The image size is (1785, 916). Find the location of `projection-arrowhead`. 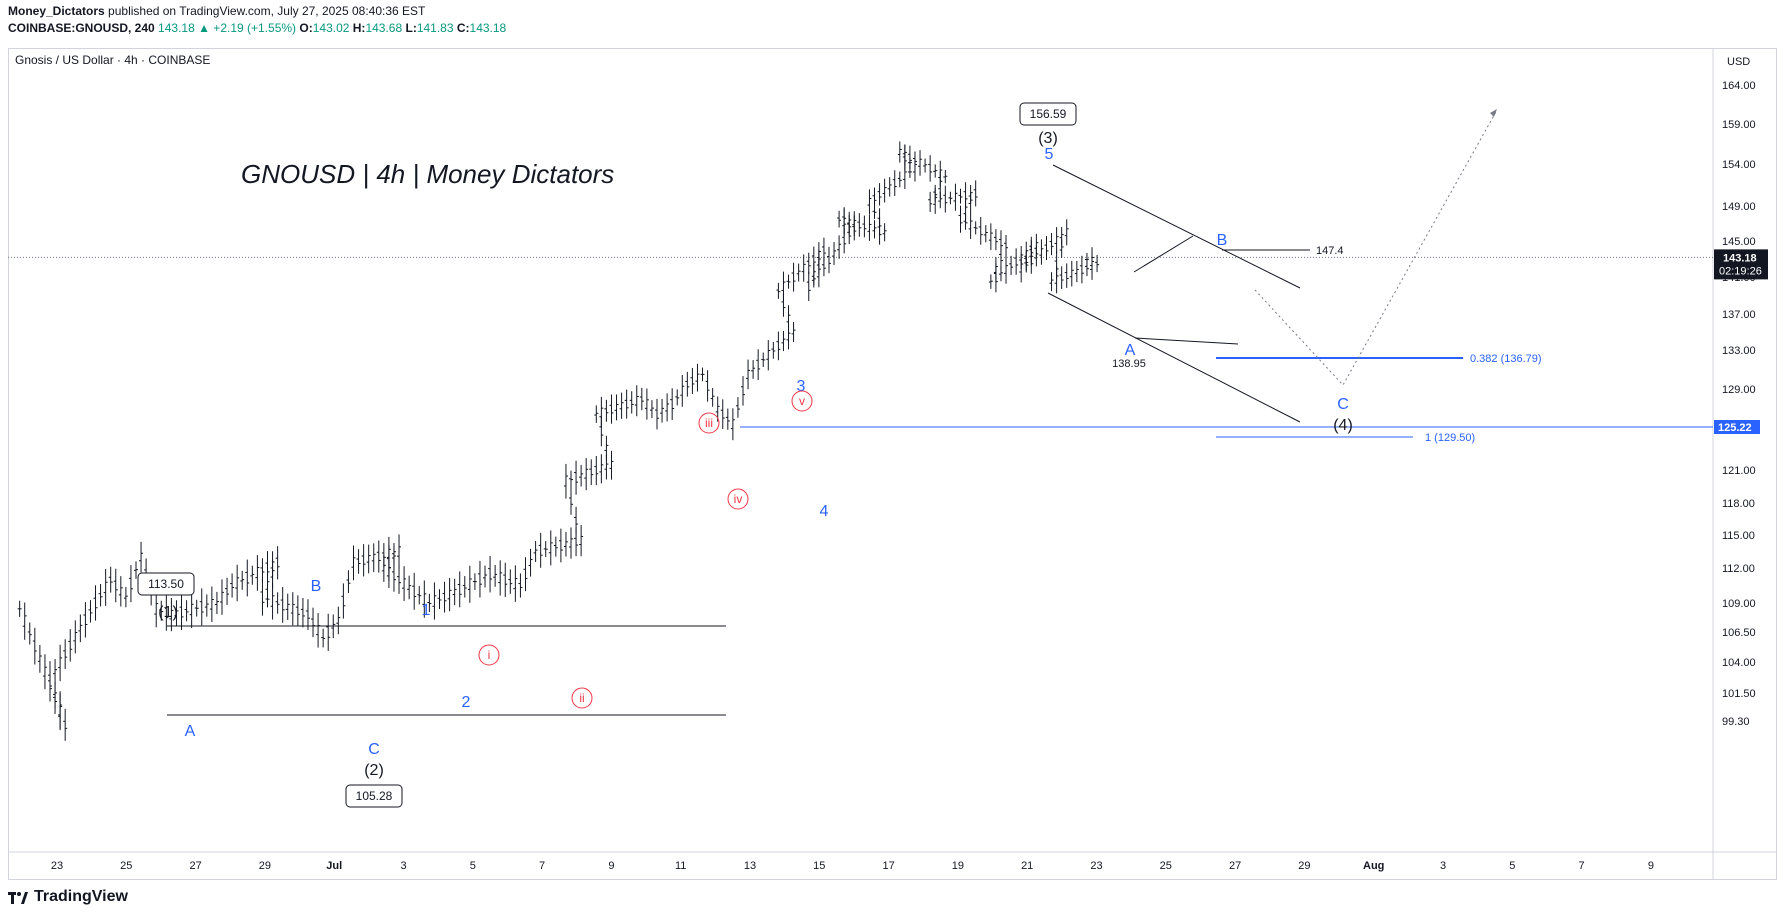

projection-arrowhead is located at coordinates (1493, 113).